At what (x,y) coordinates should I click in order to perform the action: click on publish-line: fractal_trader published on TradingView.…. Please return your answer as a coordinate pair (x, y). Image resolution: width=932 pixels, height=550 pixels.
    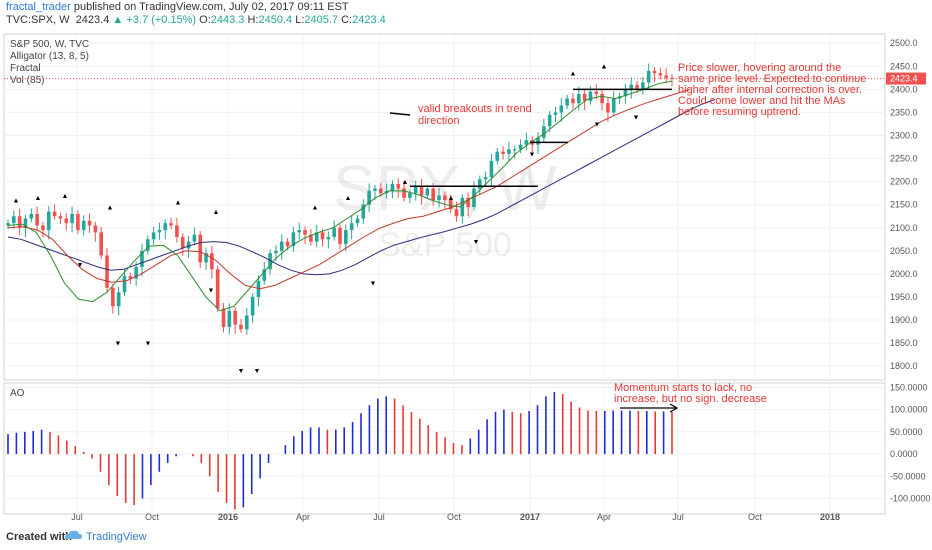
    Looking at the image, I should click on (177, 7).